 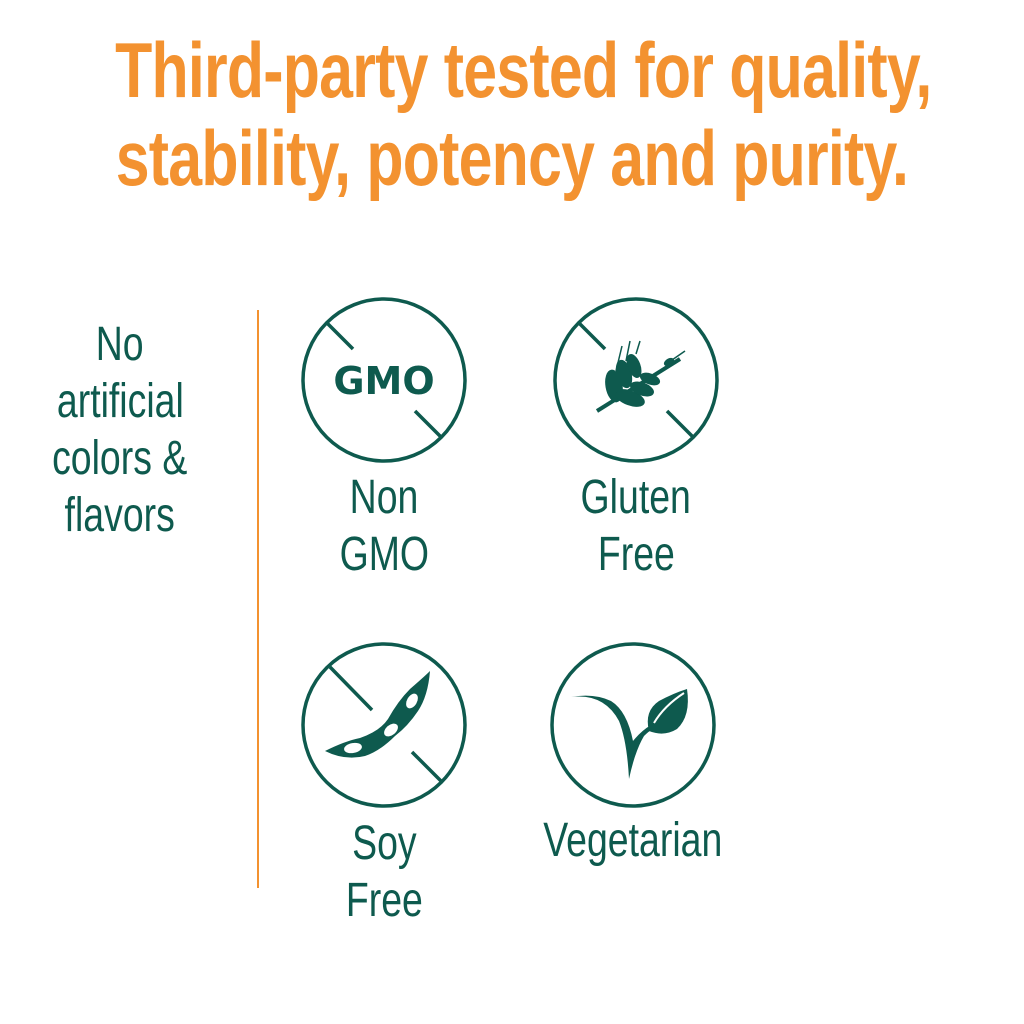 What do you see at coordinates (120, 401) in the screenshot?
I see `side-claim-line: artificial` at bounding box center [120, 401].